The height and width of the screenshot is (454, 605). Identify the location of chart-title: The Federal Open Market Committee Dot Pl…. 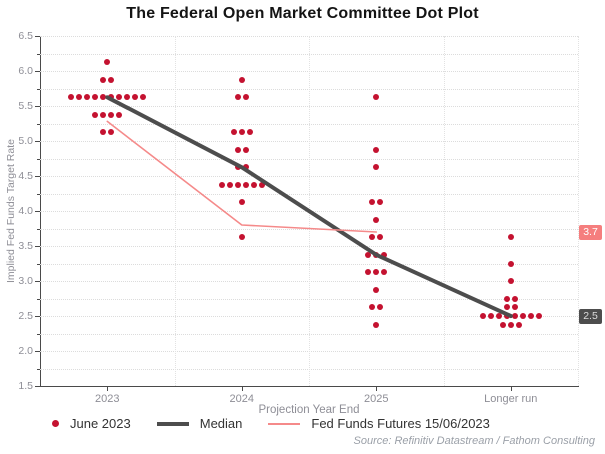
(302, 13).